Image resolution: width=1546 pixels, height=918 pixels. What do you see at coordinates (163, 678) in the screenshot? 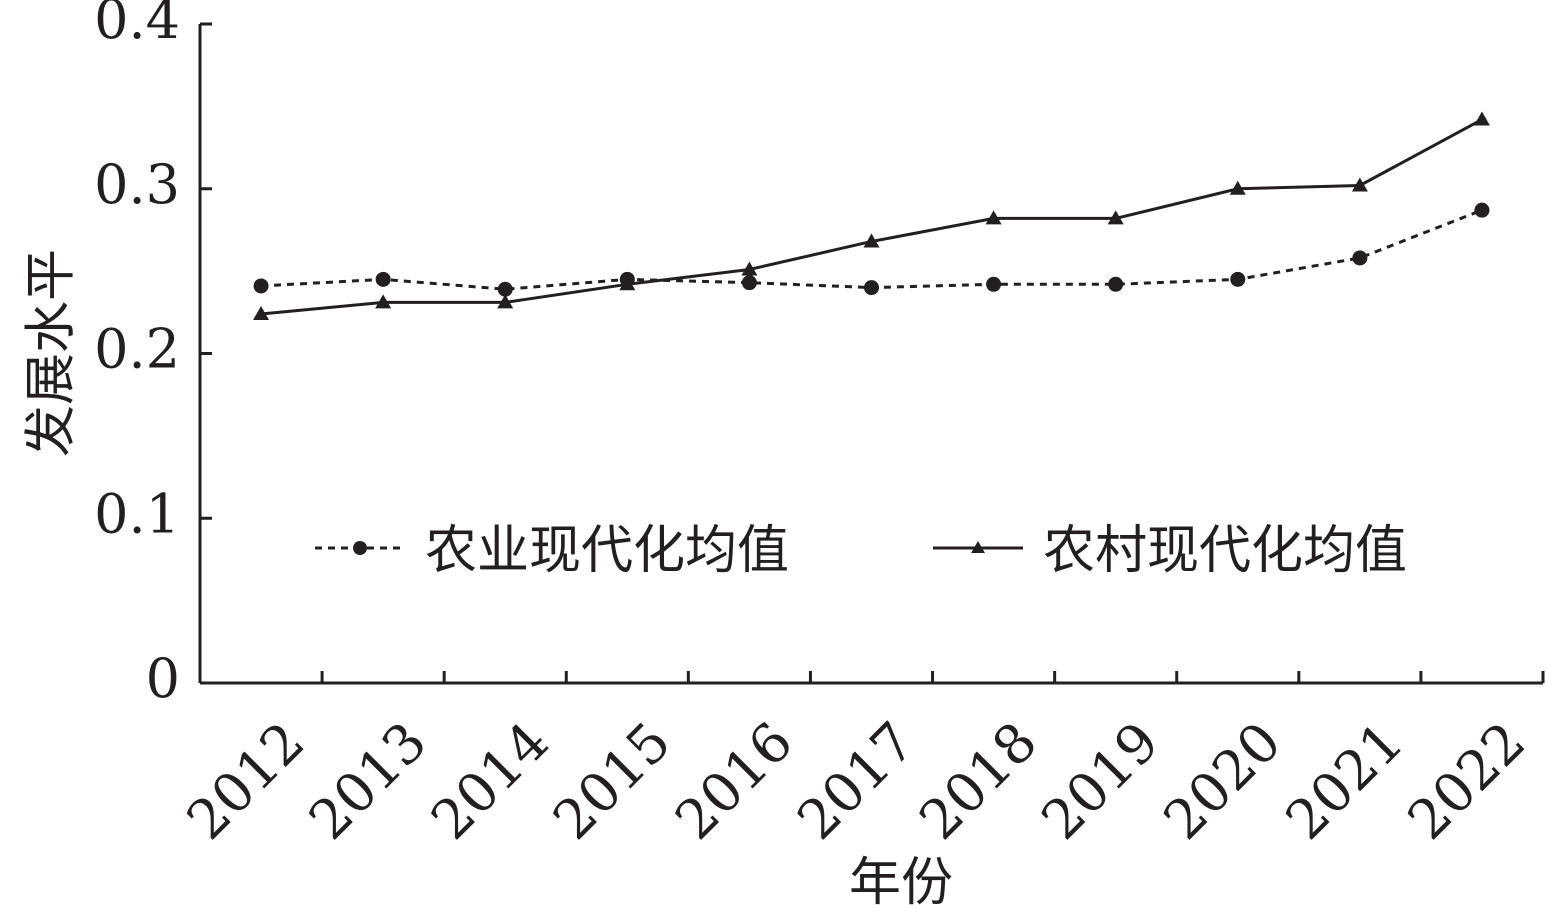
I see `y-tick-label: 0` at bounding box center [163, 678].